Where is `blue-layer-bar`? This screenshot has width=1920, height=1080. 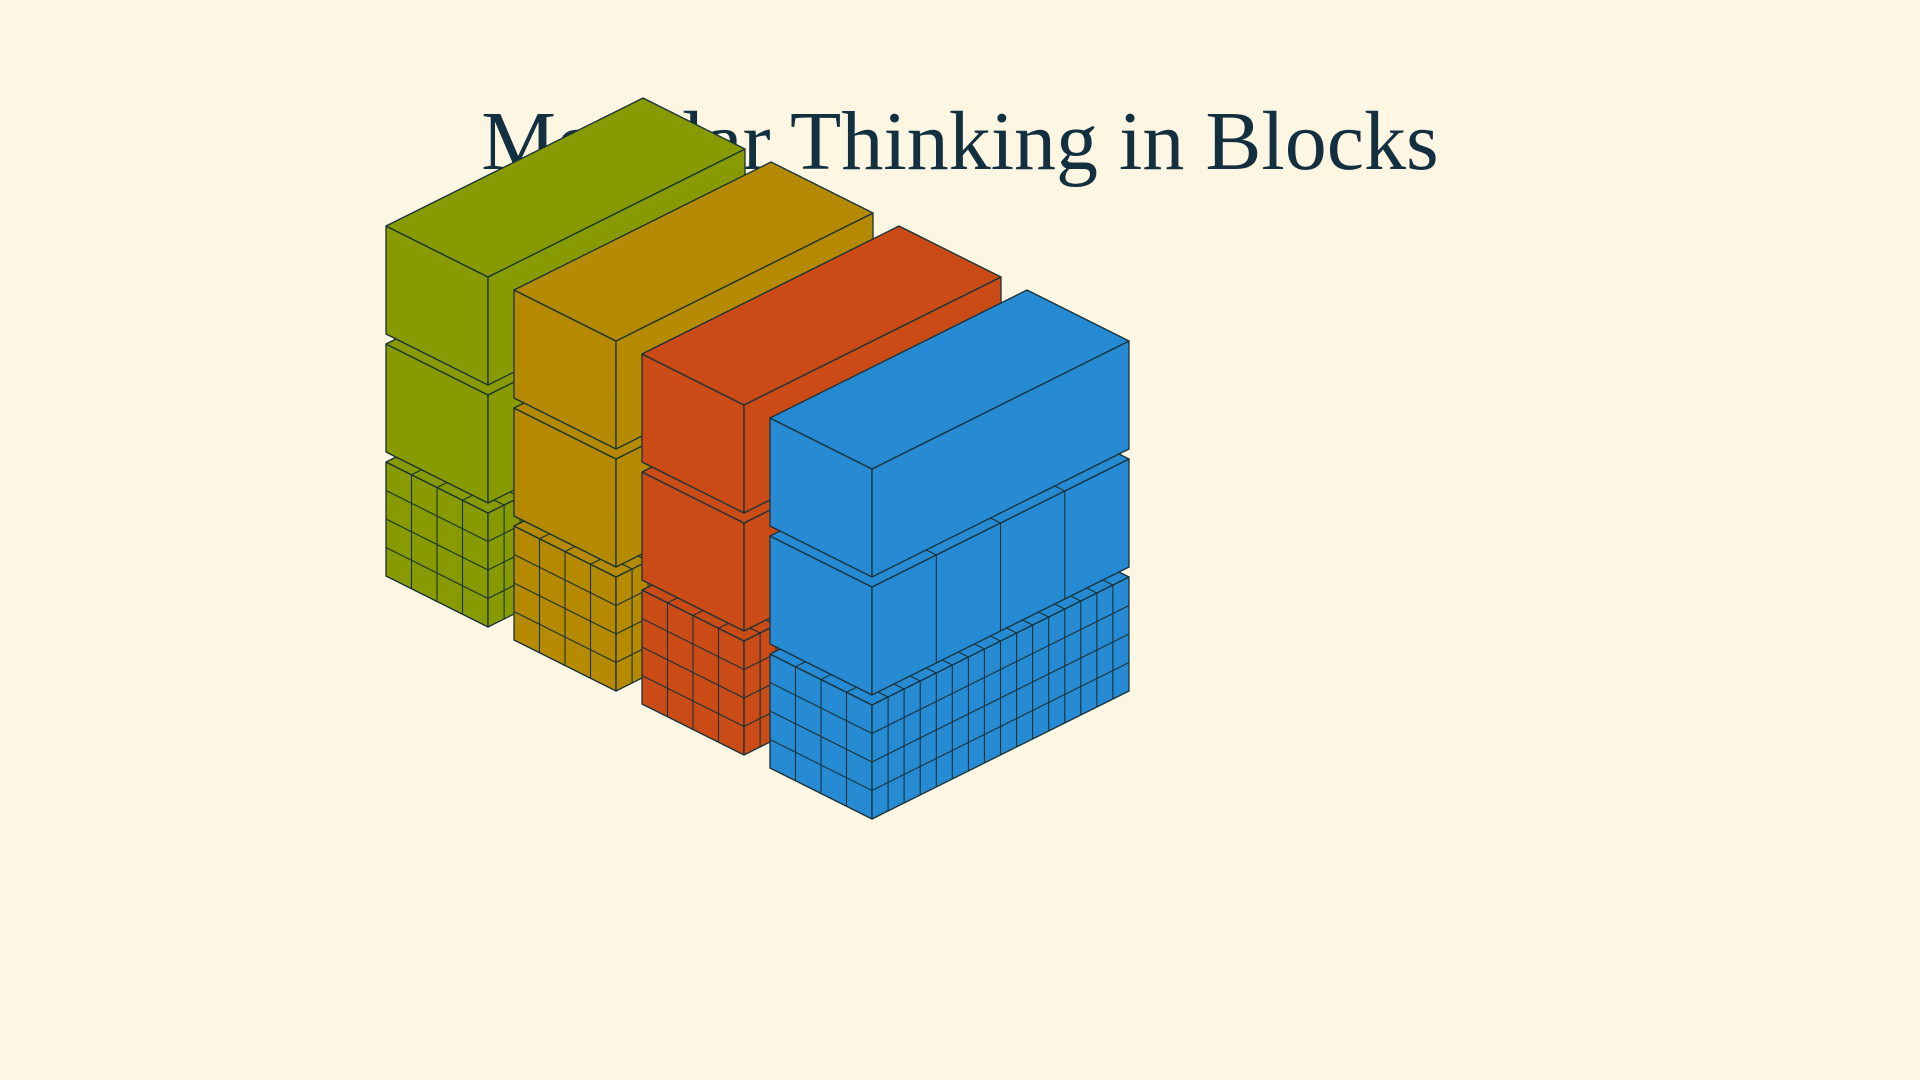
blue-layer-bar is located at coordinates (949, 433).